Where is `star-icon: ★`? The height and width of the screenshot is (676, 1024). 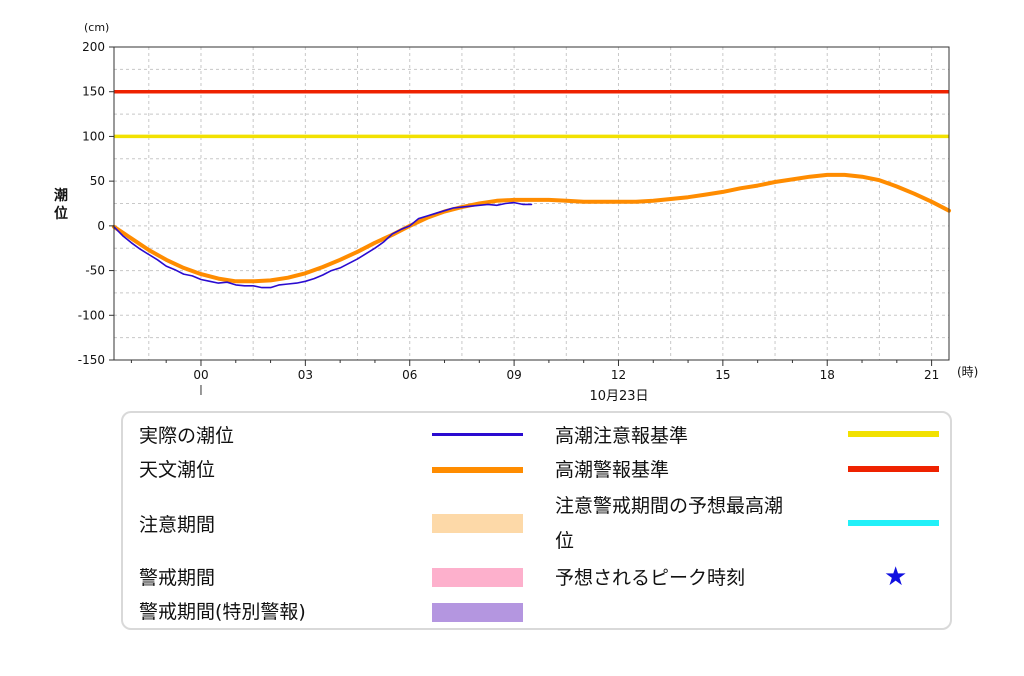 star-icon: ★ is located at coordinates (896, 577).